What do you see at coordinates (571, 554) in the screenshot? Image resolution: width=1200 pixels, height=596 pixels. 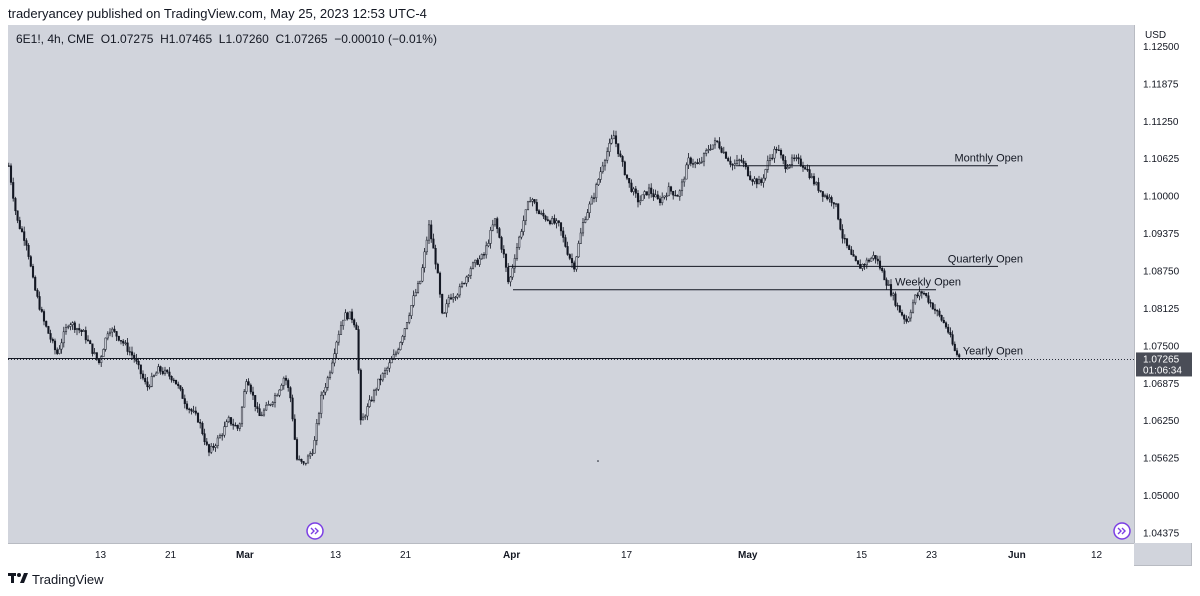 I see `time-axis: 13 21 Mar 13 21 Apr 17 May 15 23 Jun 12` at bounding box center [571, 554].